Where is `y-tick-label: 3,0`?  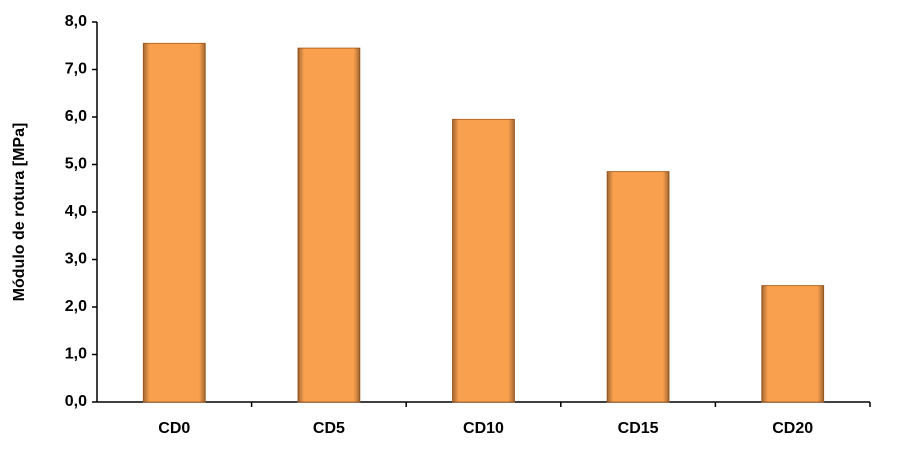
y-tick-label: 3,0 is located at coordinates (76, 259).